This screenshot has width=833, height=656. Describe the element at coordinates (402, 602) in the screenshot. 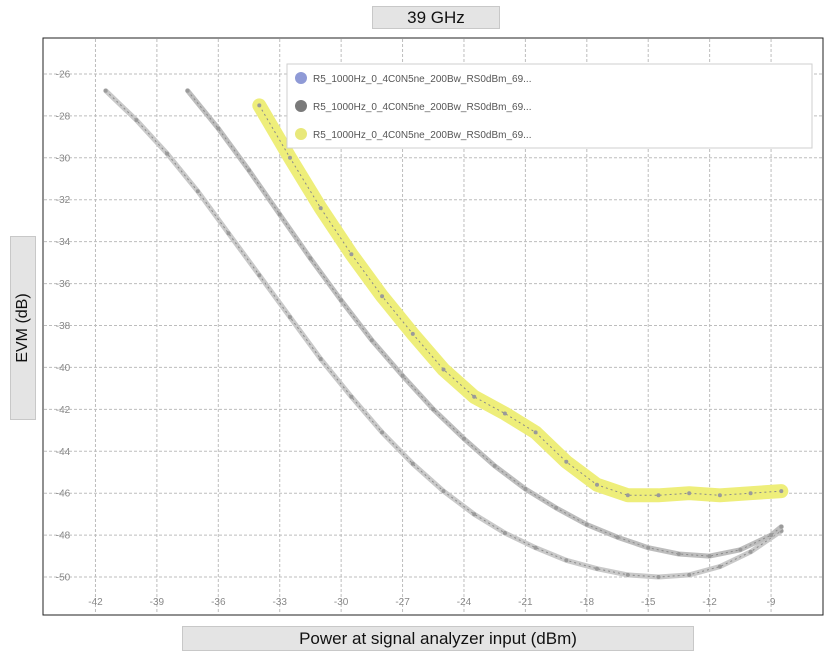

I see `x-tick-label: -27` at that location.